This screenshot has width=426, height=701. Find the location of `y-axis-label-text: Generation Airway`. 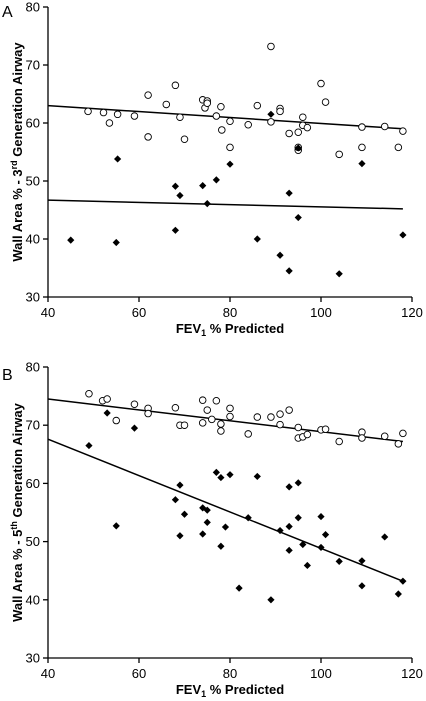

y-axis-label-text: Generation Airway is located at coordinates (17, 461).